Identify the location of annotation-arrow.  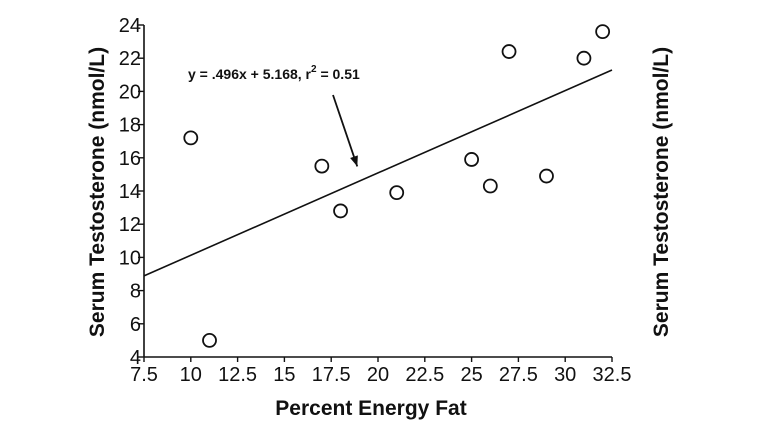
(345, 130).